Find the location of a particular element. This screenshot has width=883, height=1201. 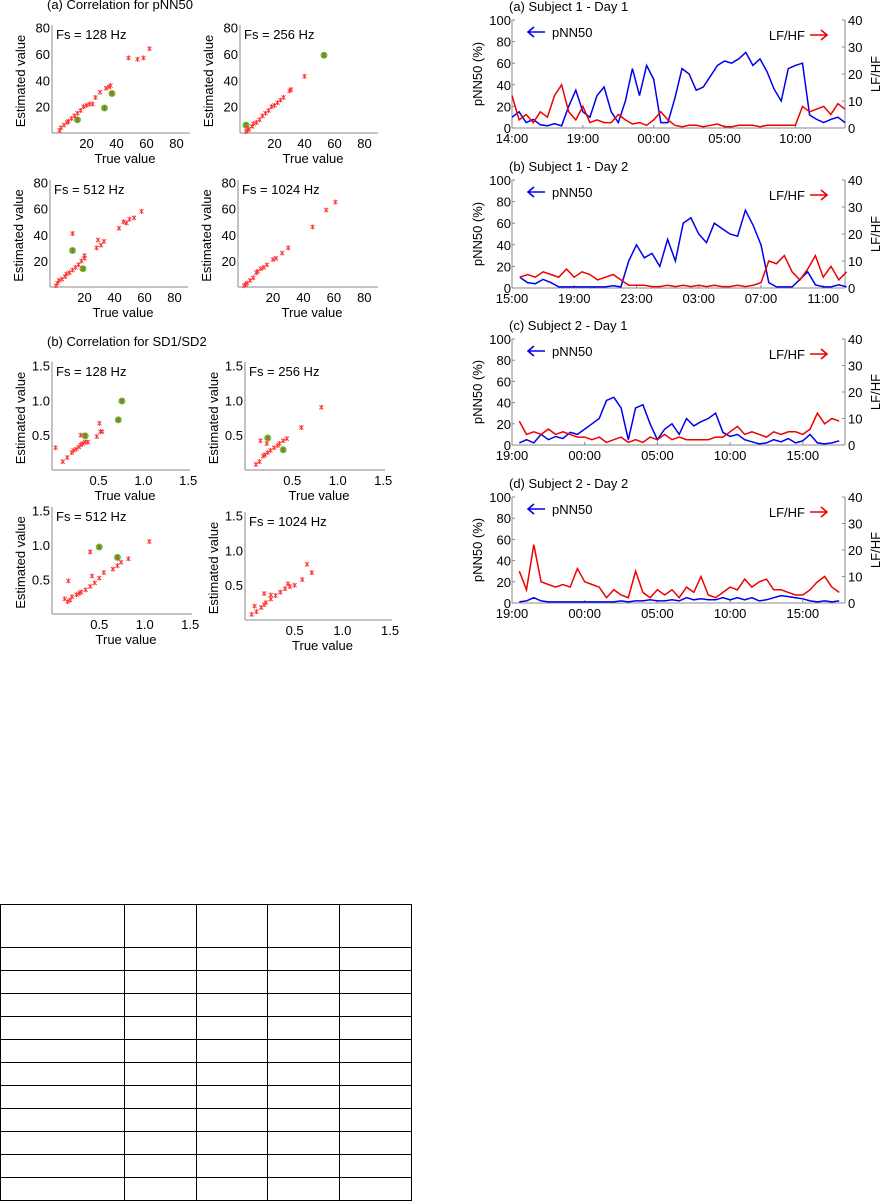

y-tick-label: 40 is located at coordinates (229, 235).